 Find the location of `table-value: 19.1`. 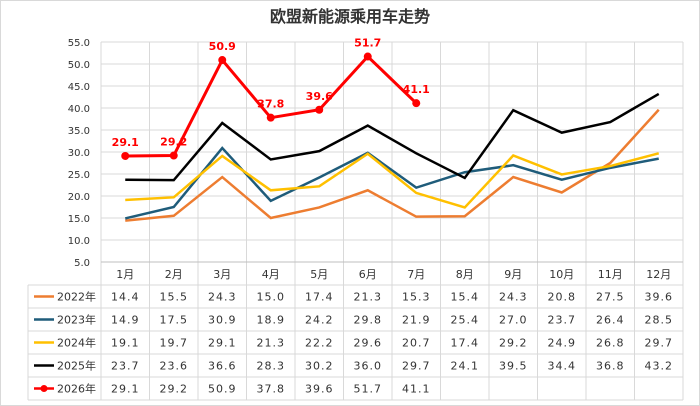

table-value: 19.1 is located at coordinates (125, 343).